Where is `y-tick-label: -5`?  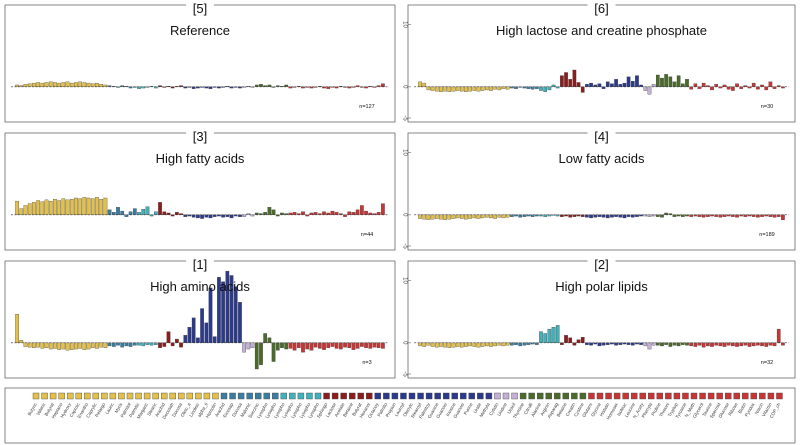 y-tick-label: -5 is located at coordinates (404, 374).